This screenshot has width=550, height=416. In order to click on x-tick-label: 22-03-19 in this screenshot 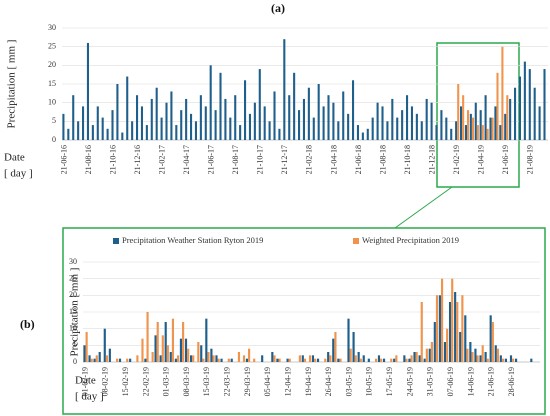, I will do `click(227, 381)`.